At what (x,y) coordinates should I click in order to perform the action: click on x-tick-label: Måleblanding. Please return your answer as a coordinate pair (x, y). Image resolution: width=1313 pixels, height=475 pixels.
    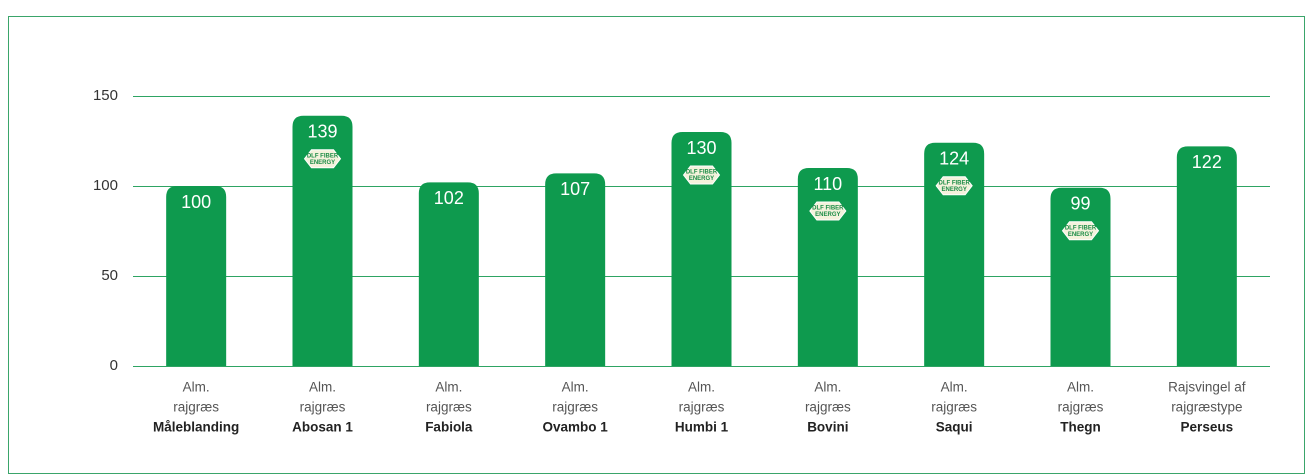
    Looking at the image, I should click on (196, 427).